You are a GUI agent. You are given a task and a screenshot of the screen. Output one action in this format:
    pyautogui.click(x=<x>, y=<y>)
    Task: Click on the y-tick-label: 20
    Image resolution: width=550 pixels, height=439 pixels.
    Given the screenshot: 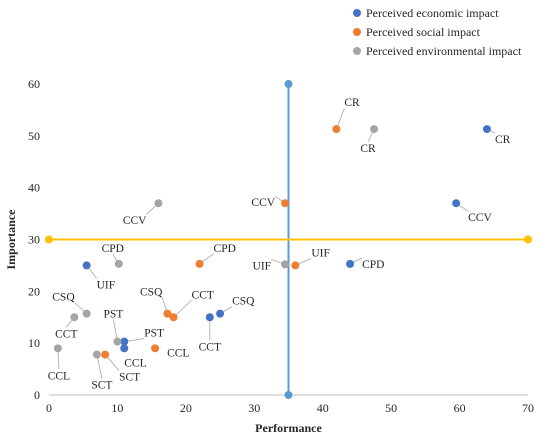 What is the action you would take?
    pyautogui.click(x=34, y=291)
    